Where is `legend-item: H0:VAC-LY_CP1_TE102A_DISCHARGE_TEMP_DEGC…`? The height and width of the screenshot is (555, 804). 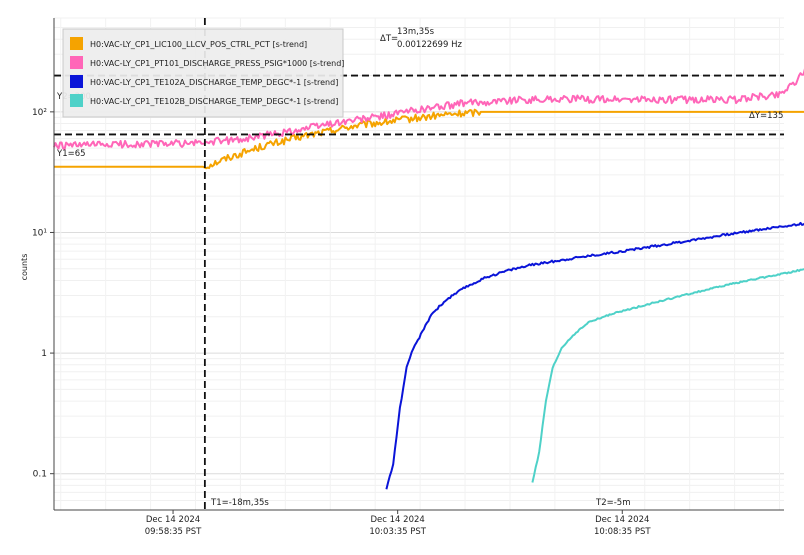
legend-item: H0:VAC-LY_CP1_TE102A_DISCHARGE_TEMP_DEGC… is located at coordinates (204, 81).